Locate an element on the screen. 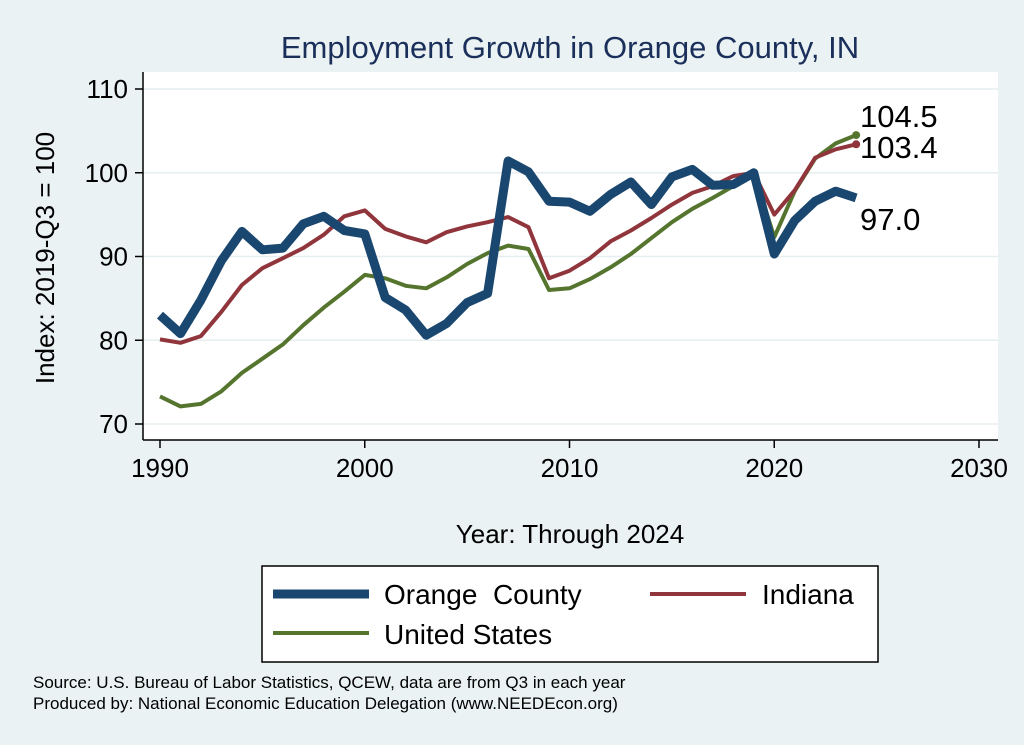 The width and height of the screenshot is (1024, 745). end-label-united-states: 104.5 is located at coordinates (899, 116).